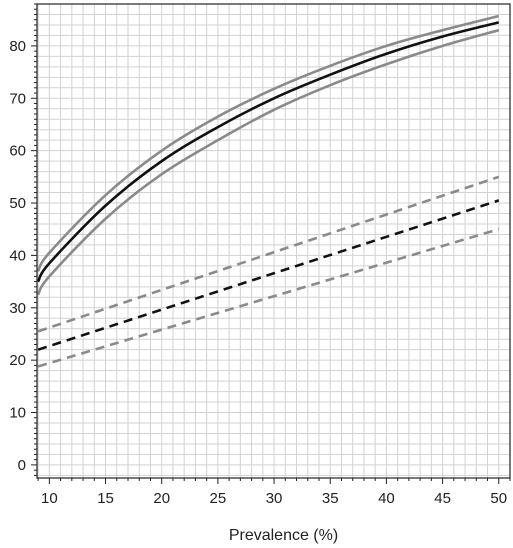 The width and height of the screenshot is (513, 548). I want to click on y-tick-label: 20, so click(17, 360).